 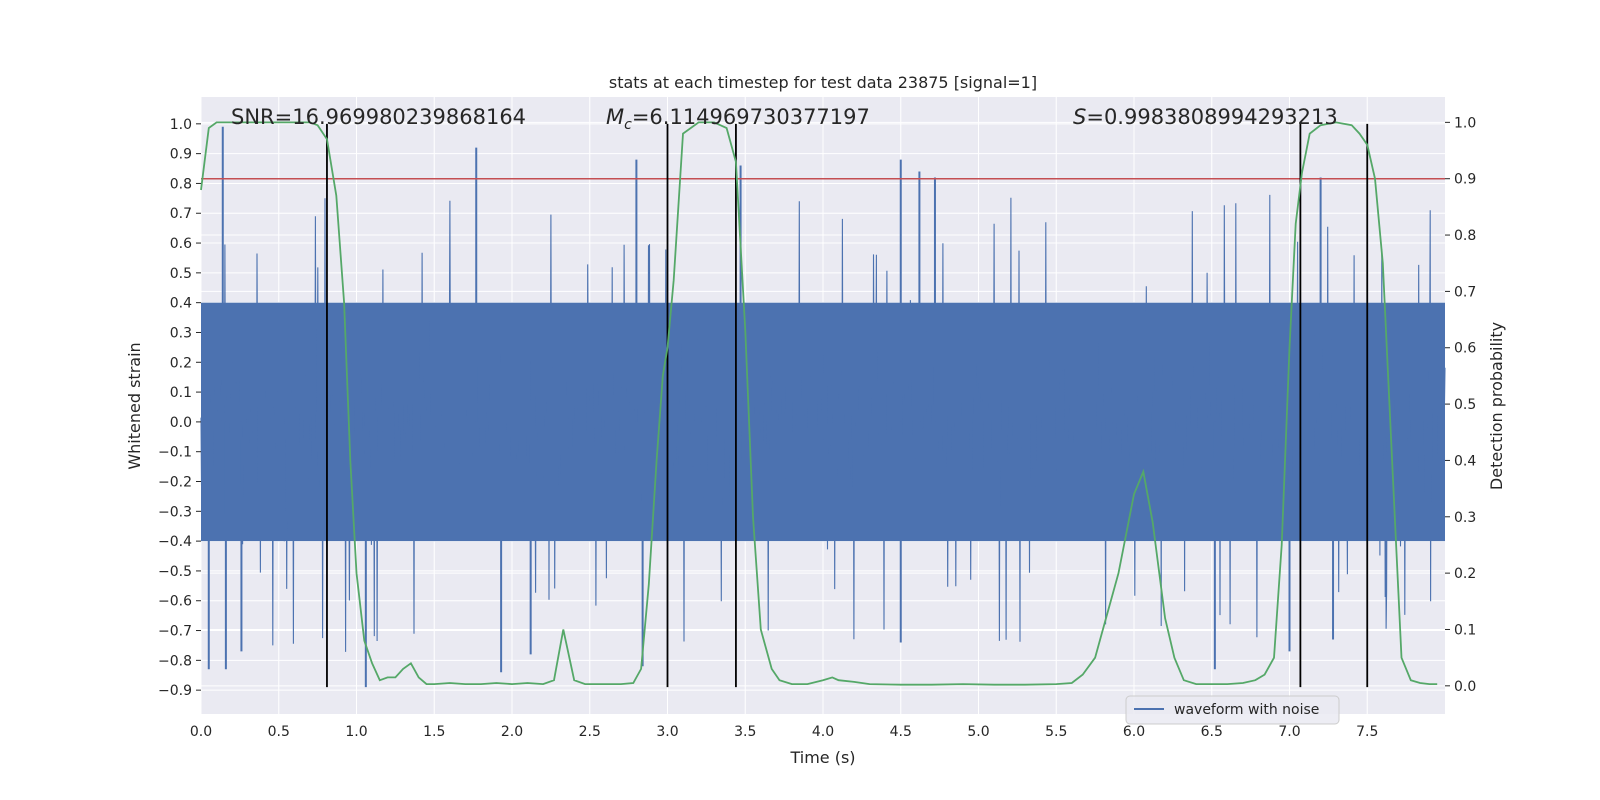 I want to click on y2-tick-label: 0.9, so click(x=1465, y=180).